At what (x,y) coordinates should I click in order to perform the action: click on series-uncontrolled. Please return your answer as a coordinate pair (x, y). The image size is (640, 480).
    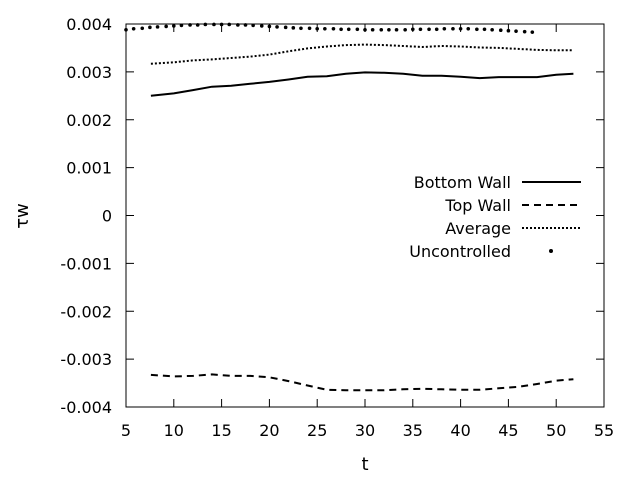
    Looking at the image, I should click on (329, 28).